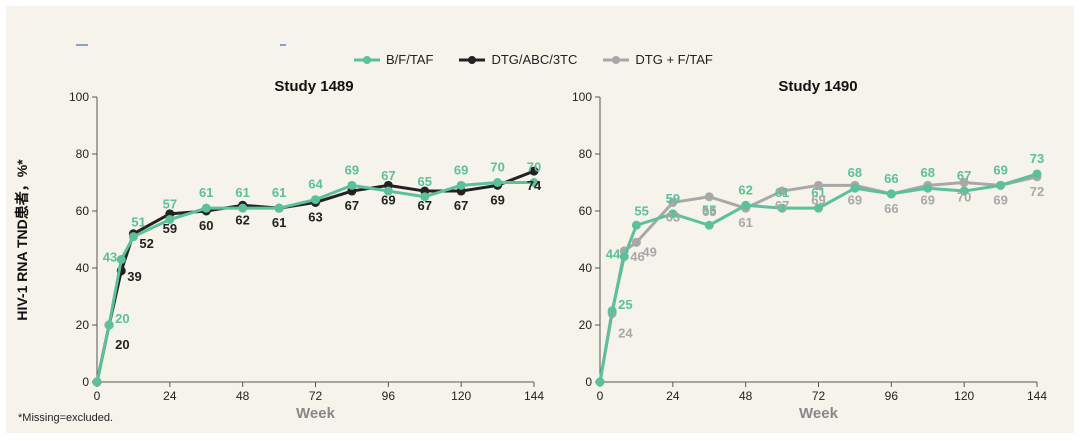 The image size is (1080, 441). I want to click on data-label: 72, so click(1037, 191).